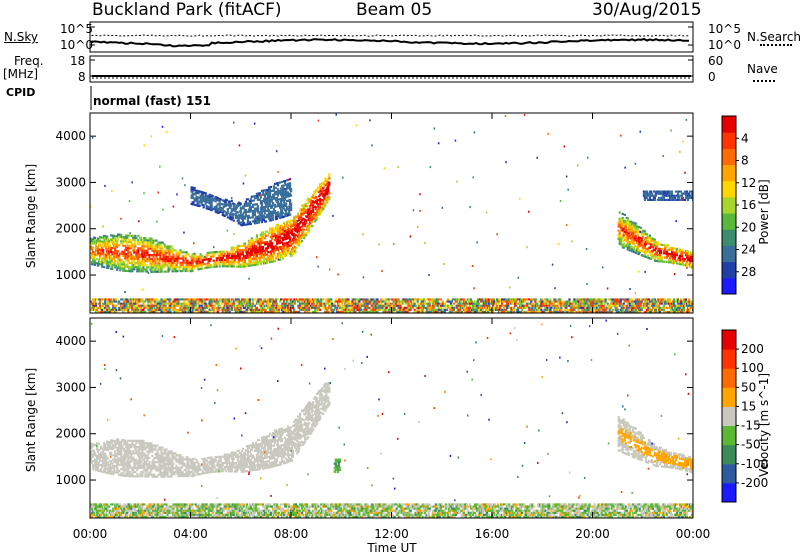 This screenshot has height=554, width=800. I want to click on noise-sky-label: N.Sky, so click(21, 37).